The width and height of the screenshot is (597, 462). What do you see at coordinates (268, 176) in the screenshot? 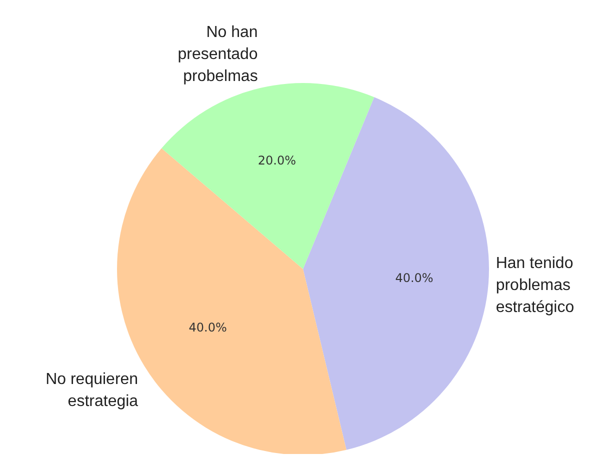
I see `pie-slice` at bounding box center [268, 176].